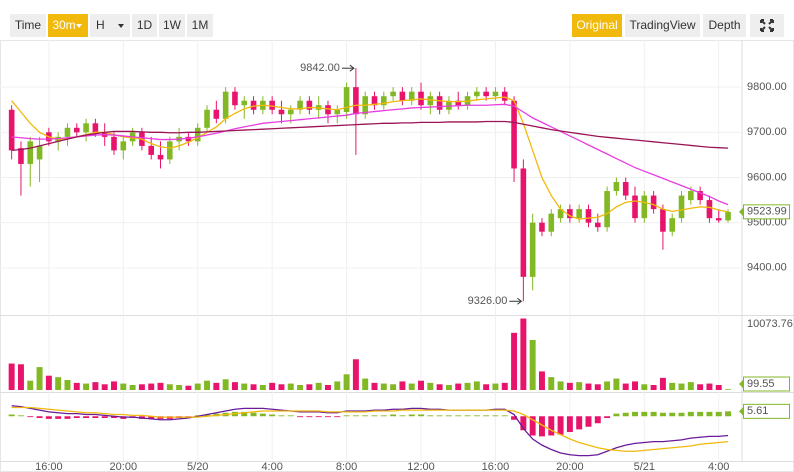 This screenshot has height=472, width=794. What do you see at coordinates (597, 25) in the screenshot?
I see `view-button: Original` at bounding box center [597, 25].